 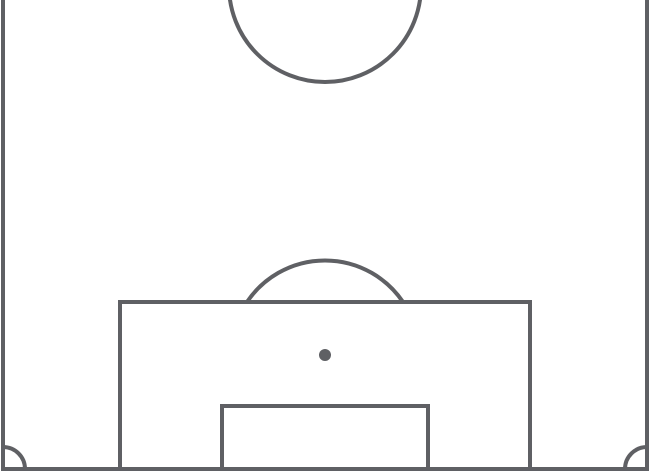 I want to click on corner-arc-left, so click(x=14, y=457).